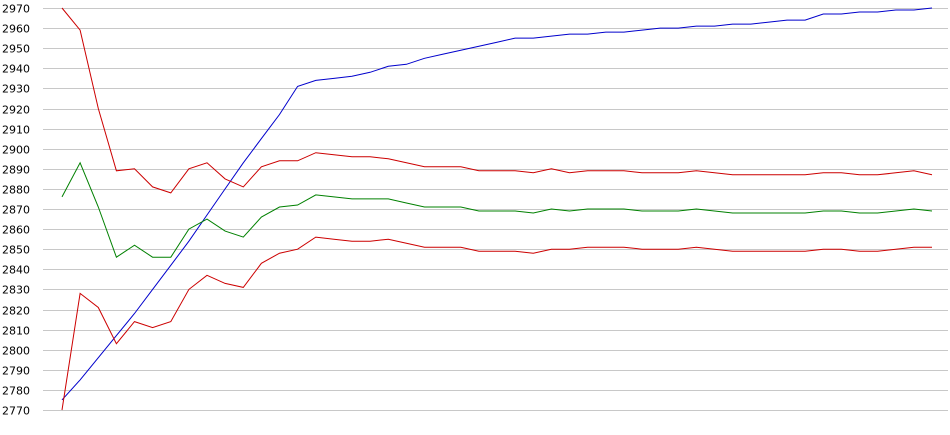  Describe the element at coordinates (16, 170) in the screenshot. I see `y-tick-label: 2890` at that location.